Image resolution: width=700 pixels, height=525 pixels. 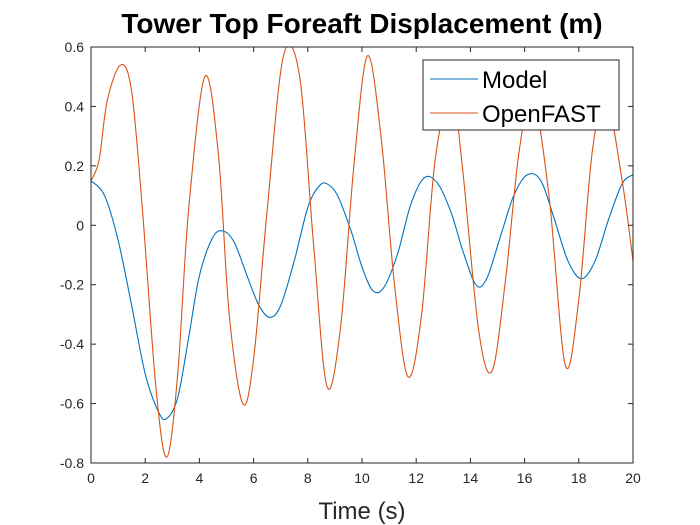 What do you see at coordinates (361, 23) in the screenshot?
I see `chart-title: Tower Top Foreaft Displacement (m)` at bounding box center [361, 23].